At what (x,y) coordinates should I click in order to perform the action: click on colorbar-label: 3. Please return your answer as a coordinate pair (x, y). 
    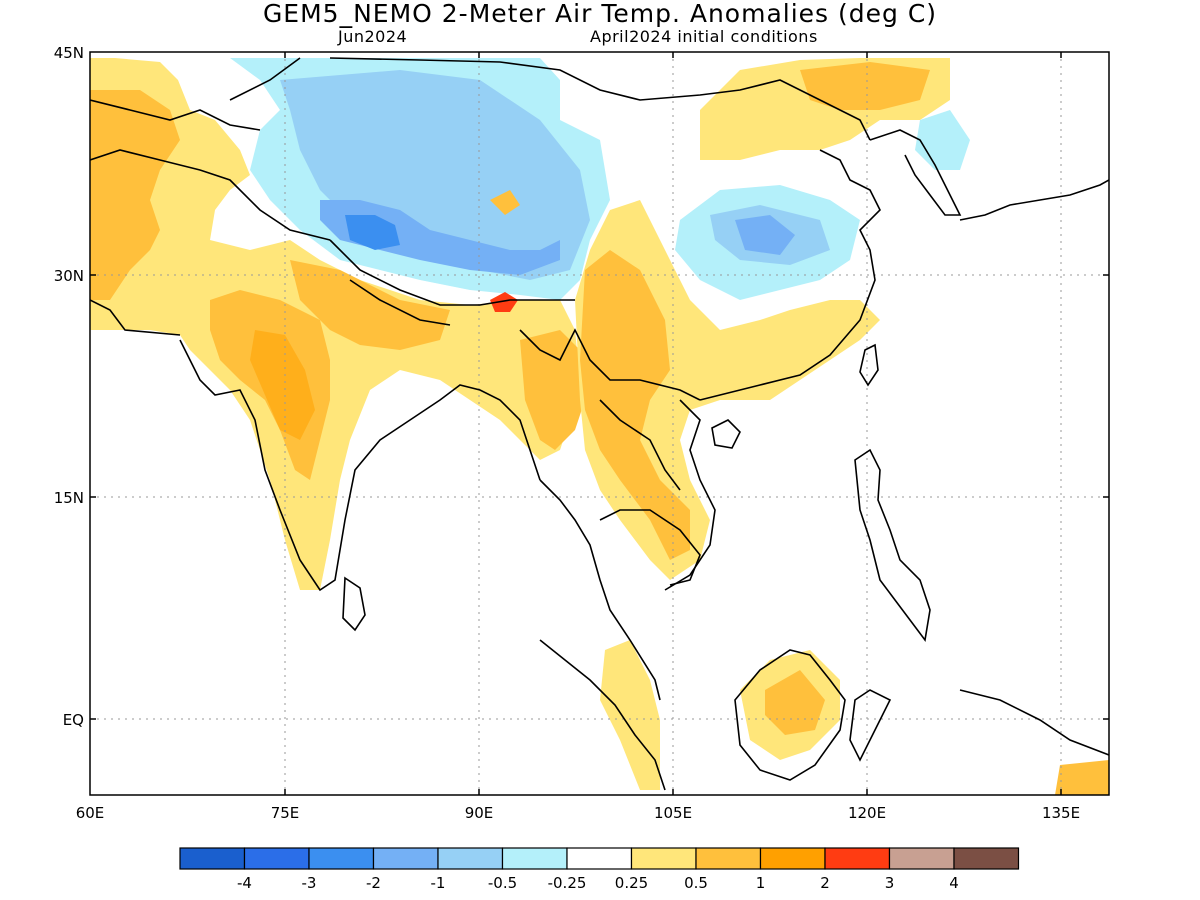
    Looking at the image, I should click on (890, 883).